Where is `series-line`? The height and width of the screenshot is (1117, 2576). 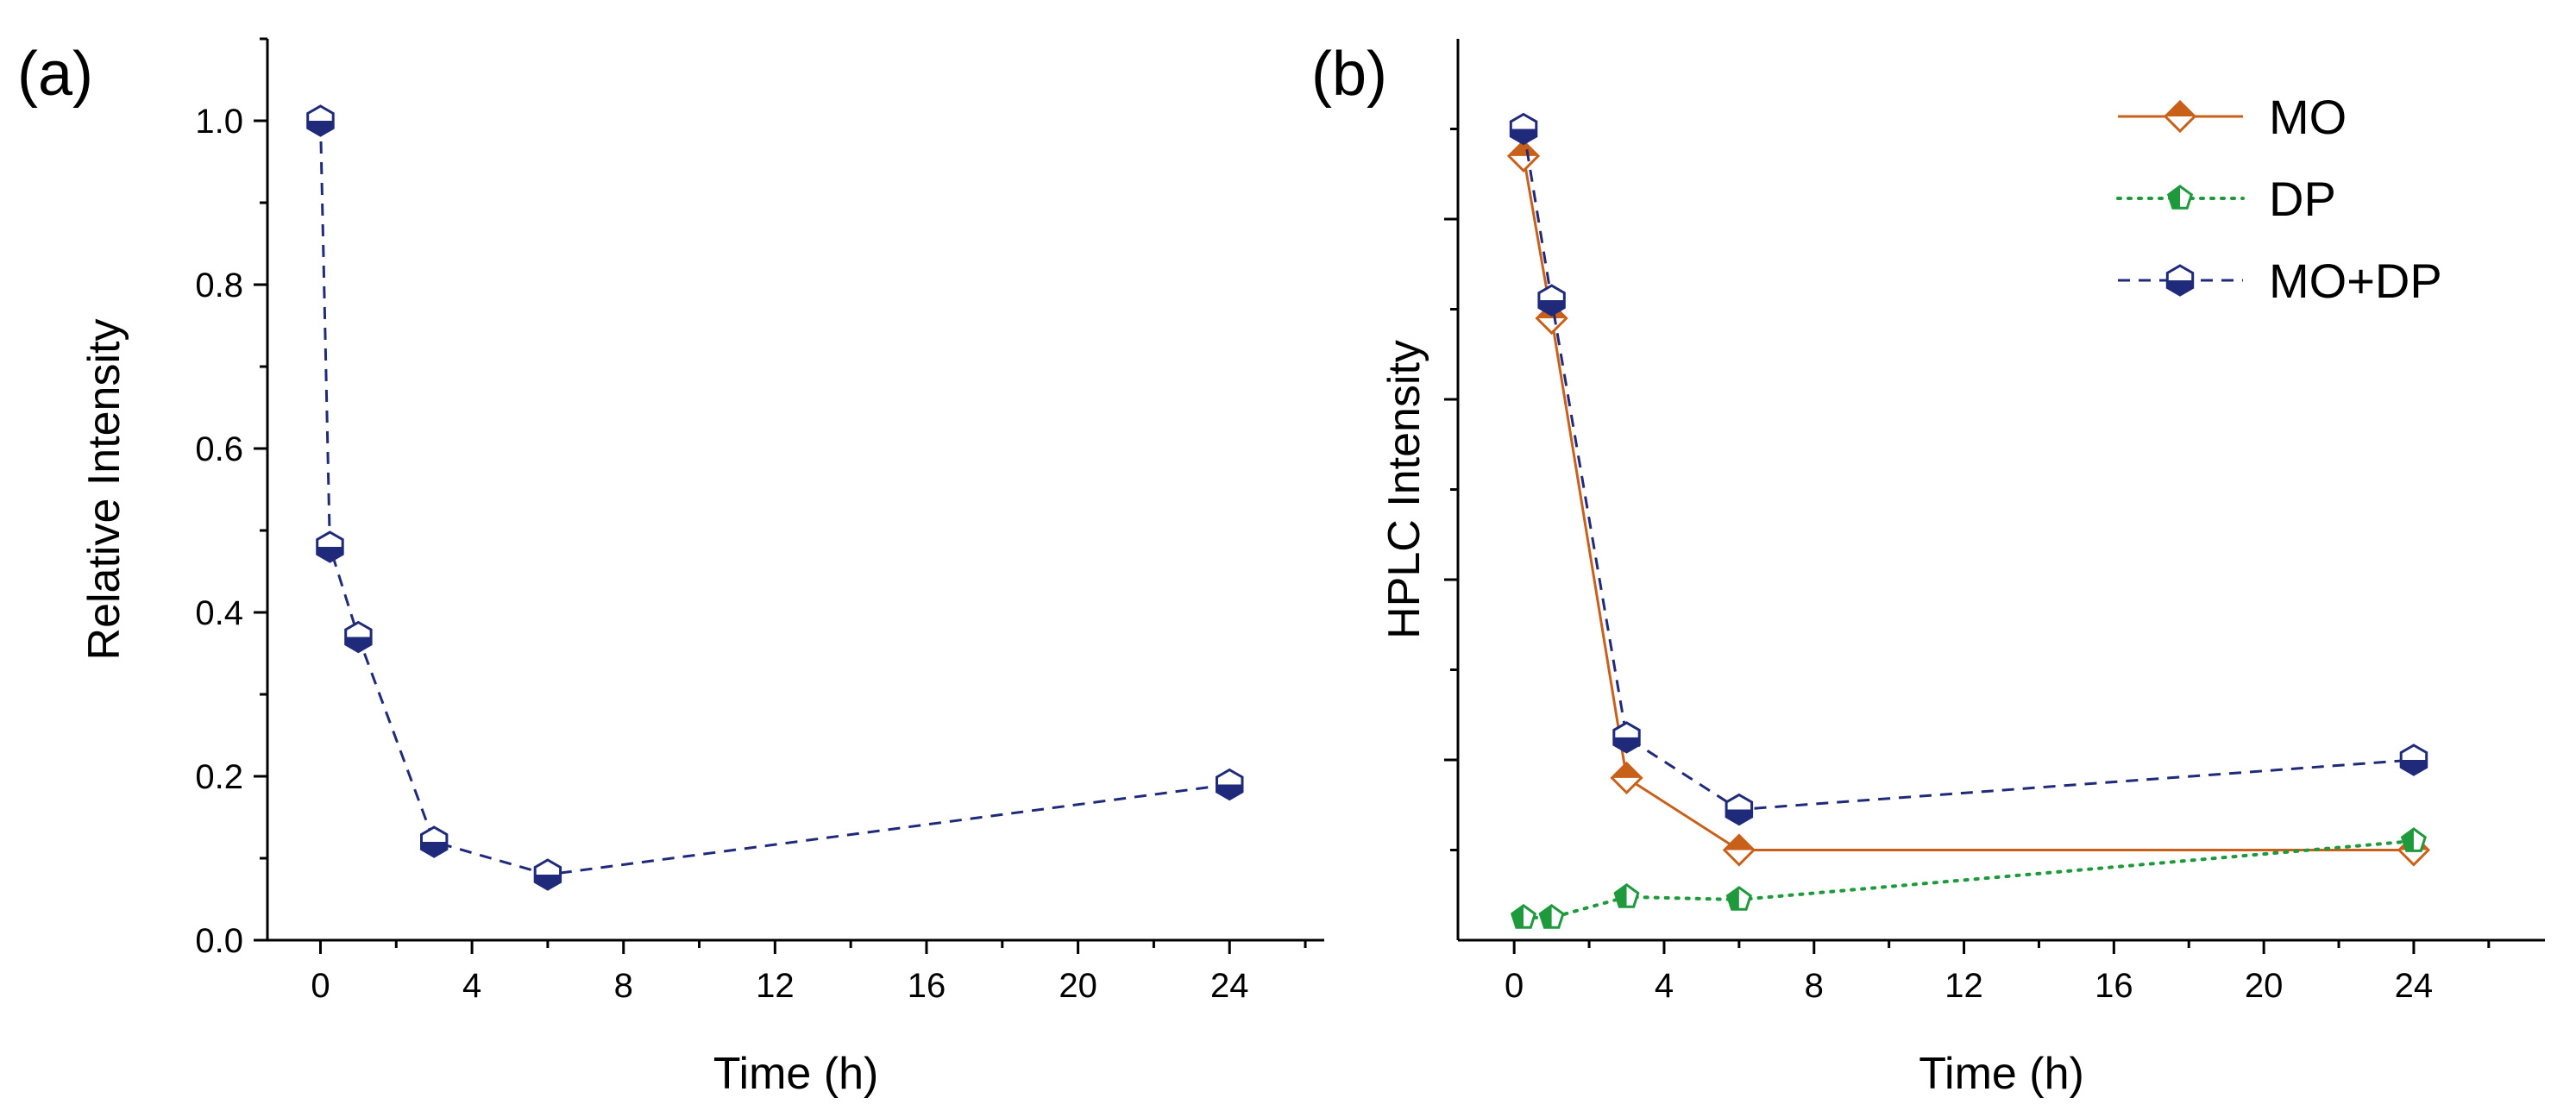 series-line is located at coordinates (1969, 879).